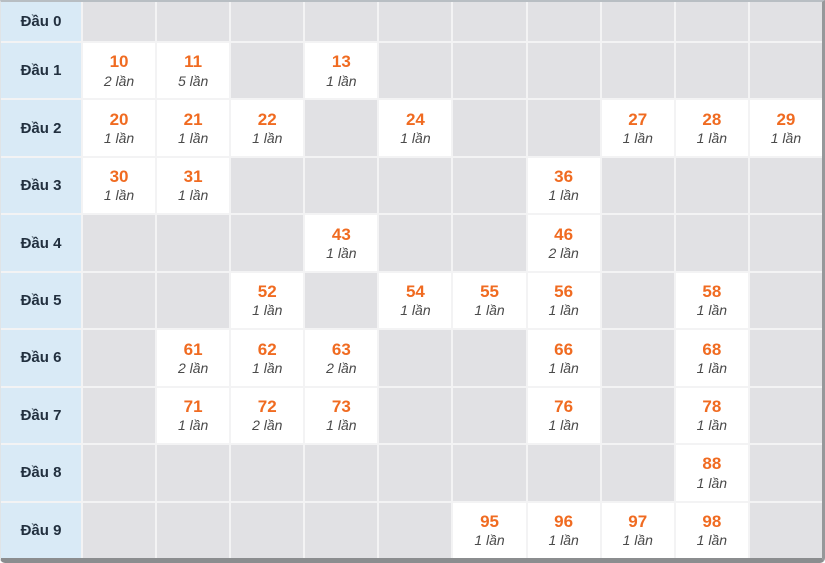 The height and width of the screenshot is (563, 825). Describe the element at coordinates (711, 128) in the screenshot. I see `stat-cell-28: 28 1 lần` at that location.